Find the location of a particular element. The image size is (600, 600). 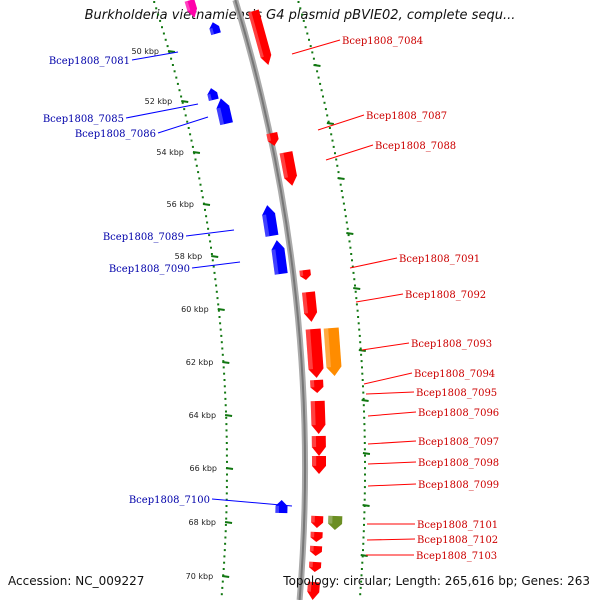

kbp-label: 70 kbp is located at coordinates (200, 576).